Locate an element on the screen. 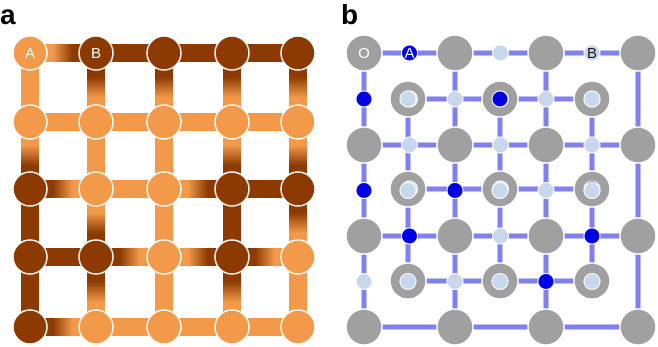  panel-b-label: b is located at coordinates (349, 15).